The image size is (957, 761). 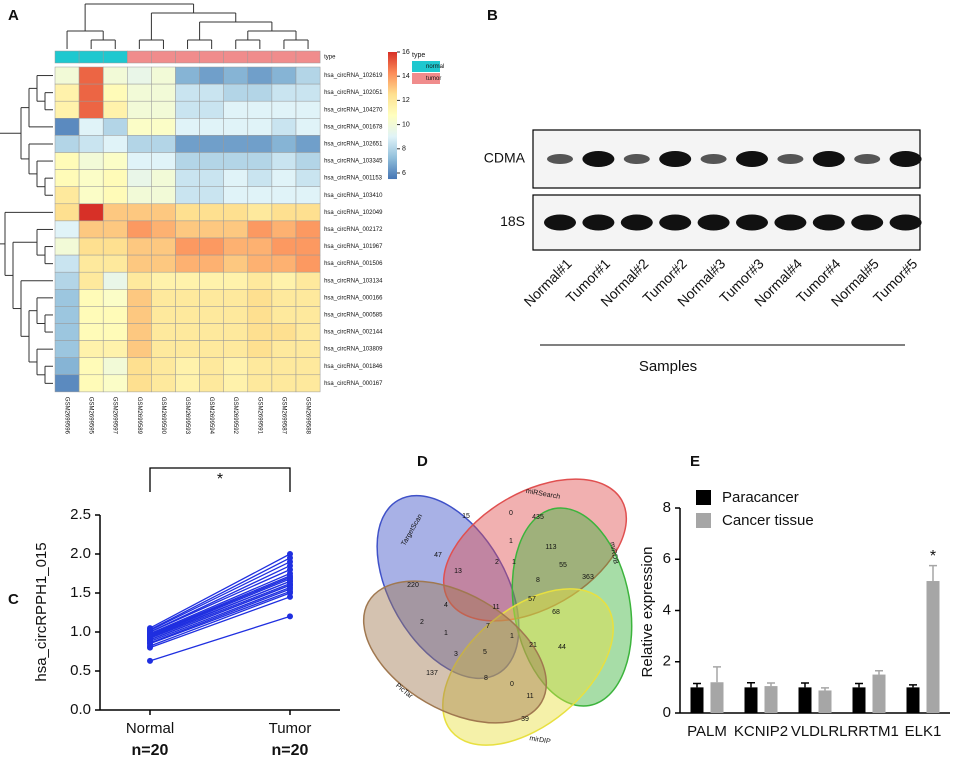 What do you see at coordinates (760, 497) in the screenshot?
I see `legend-label: Paracancer` at bounding box center [760, 497].